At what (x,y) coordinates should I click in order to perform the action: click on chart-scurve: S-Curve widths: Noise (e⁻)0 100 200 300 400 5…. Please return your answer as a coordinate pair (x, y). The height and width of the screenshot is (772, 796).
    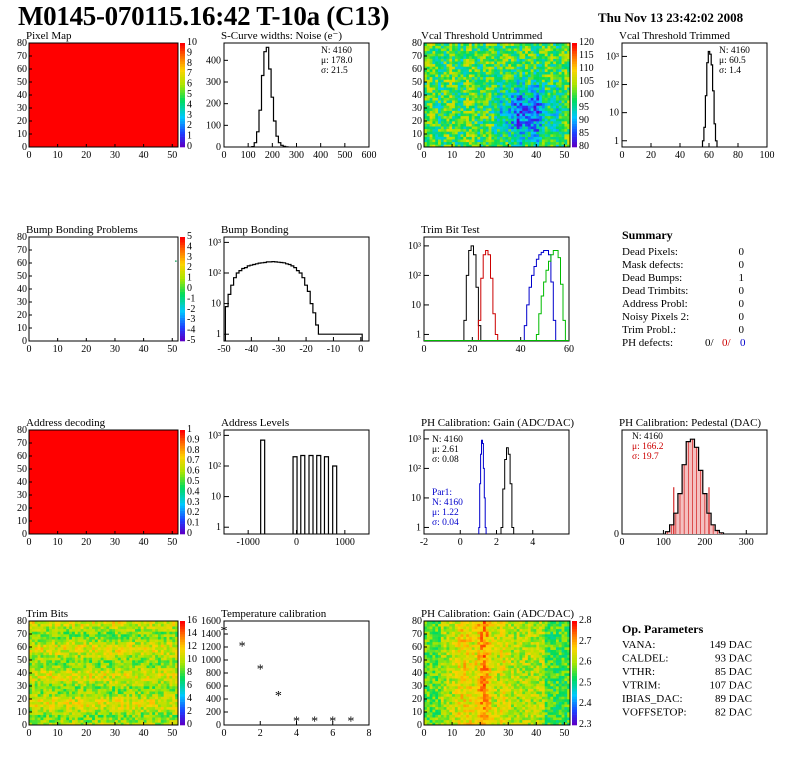
    Looking at the image, I should click on (291, 95).